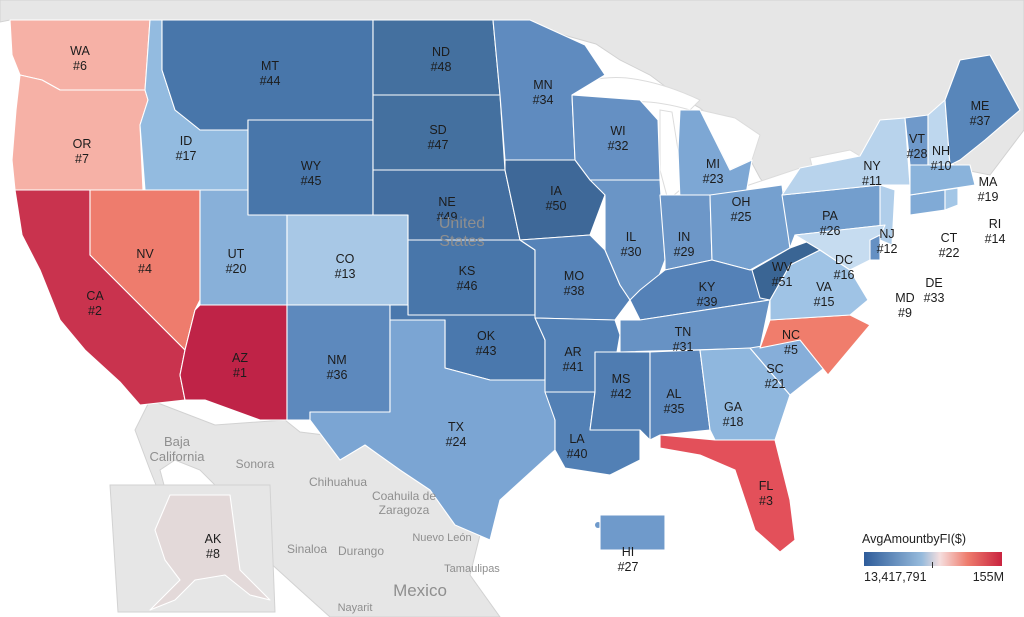 The image size is (1024, 617). What do you see at coordinates (715, 155) in the screenshot?
I see `state-mi` at bounding box center [715, 155].